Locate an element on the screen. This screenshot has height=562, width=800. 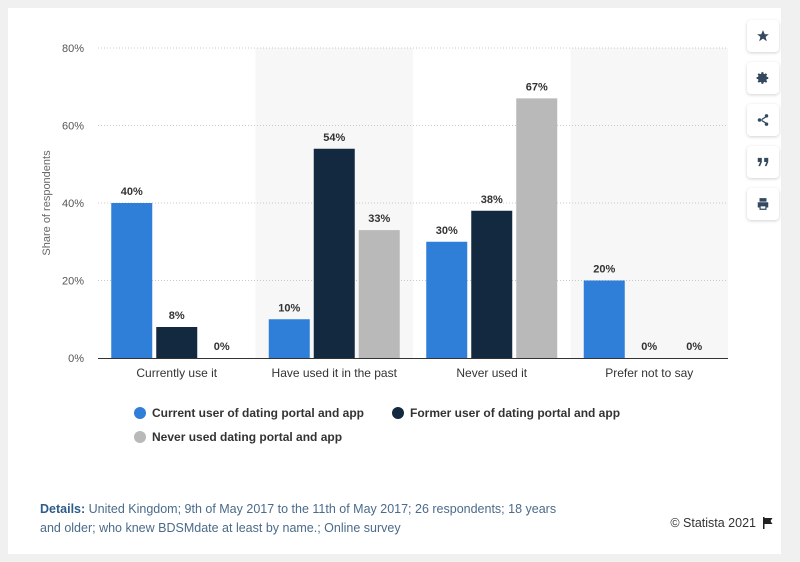
print-button is located at coordinates (763, 204).